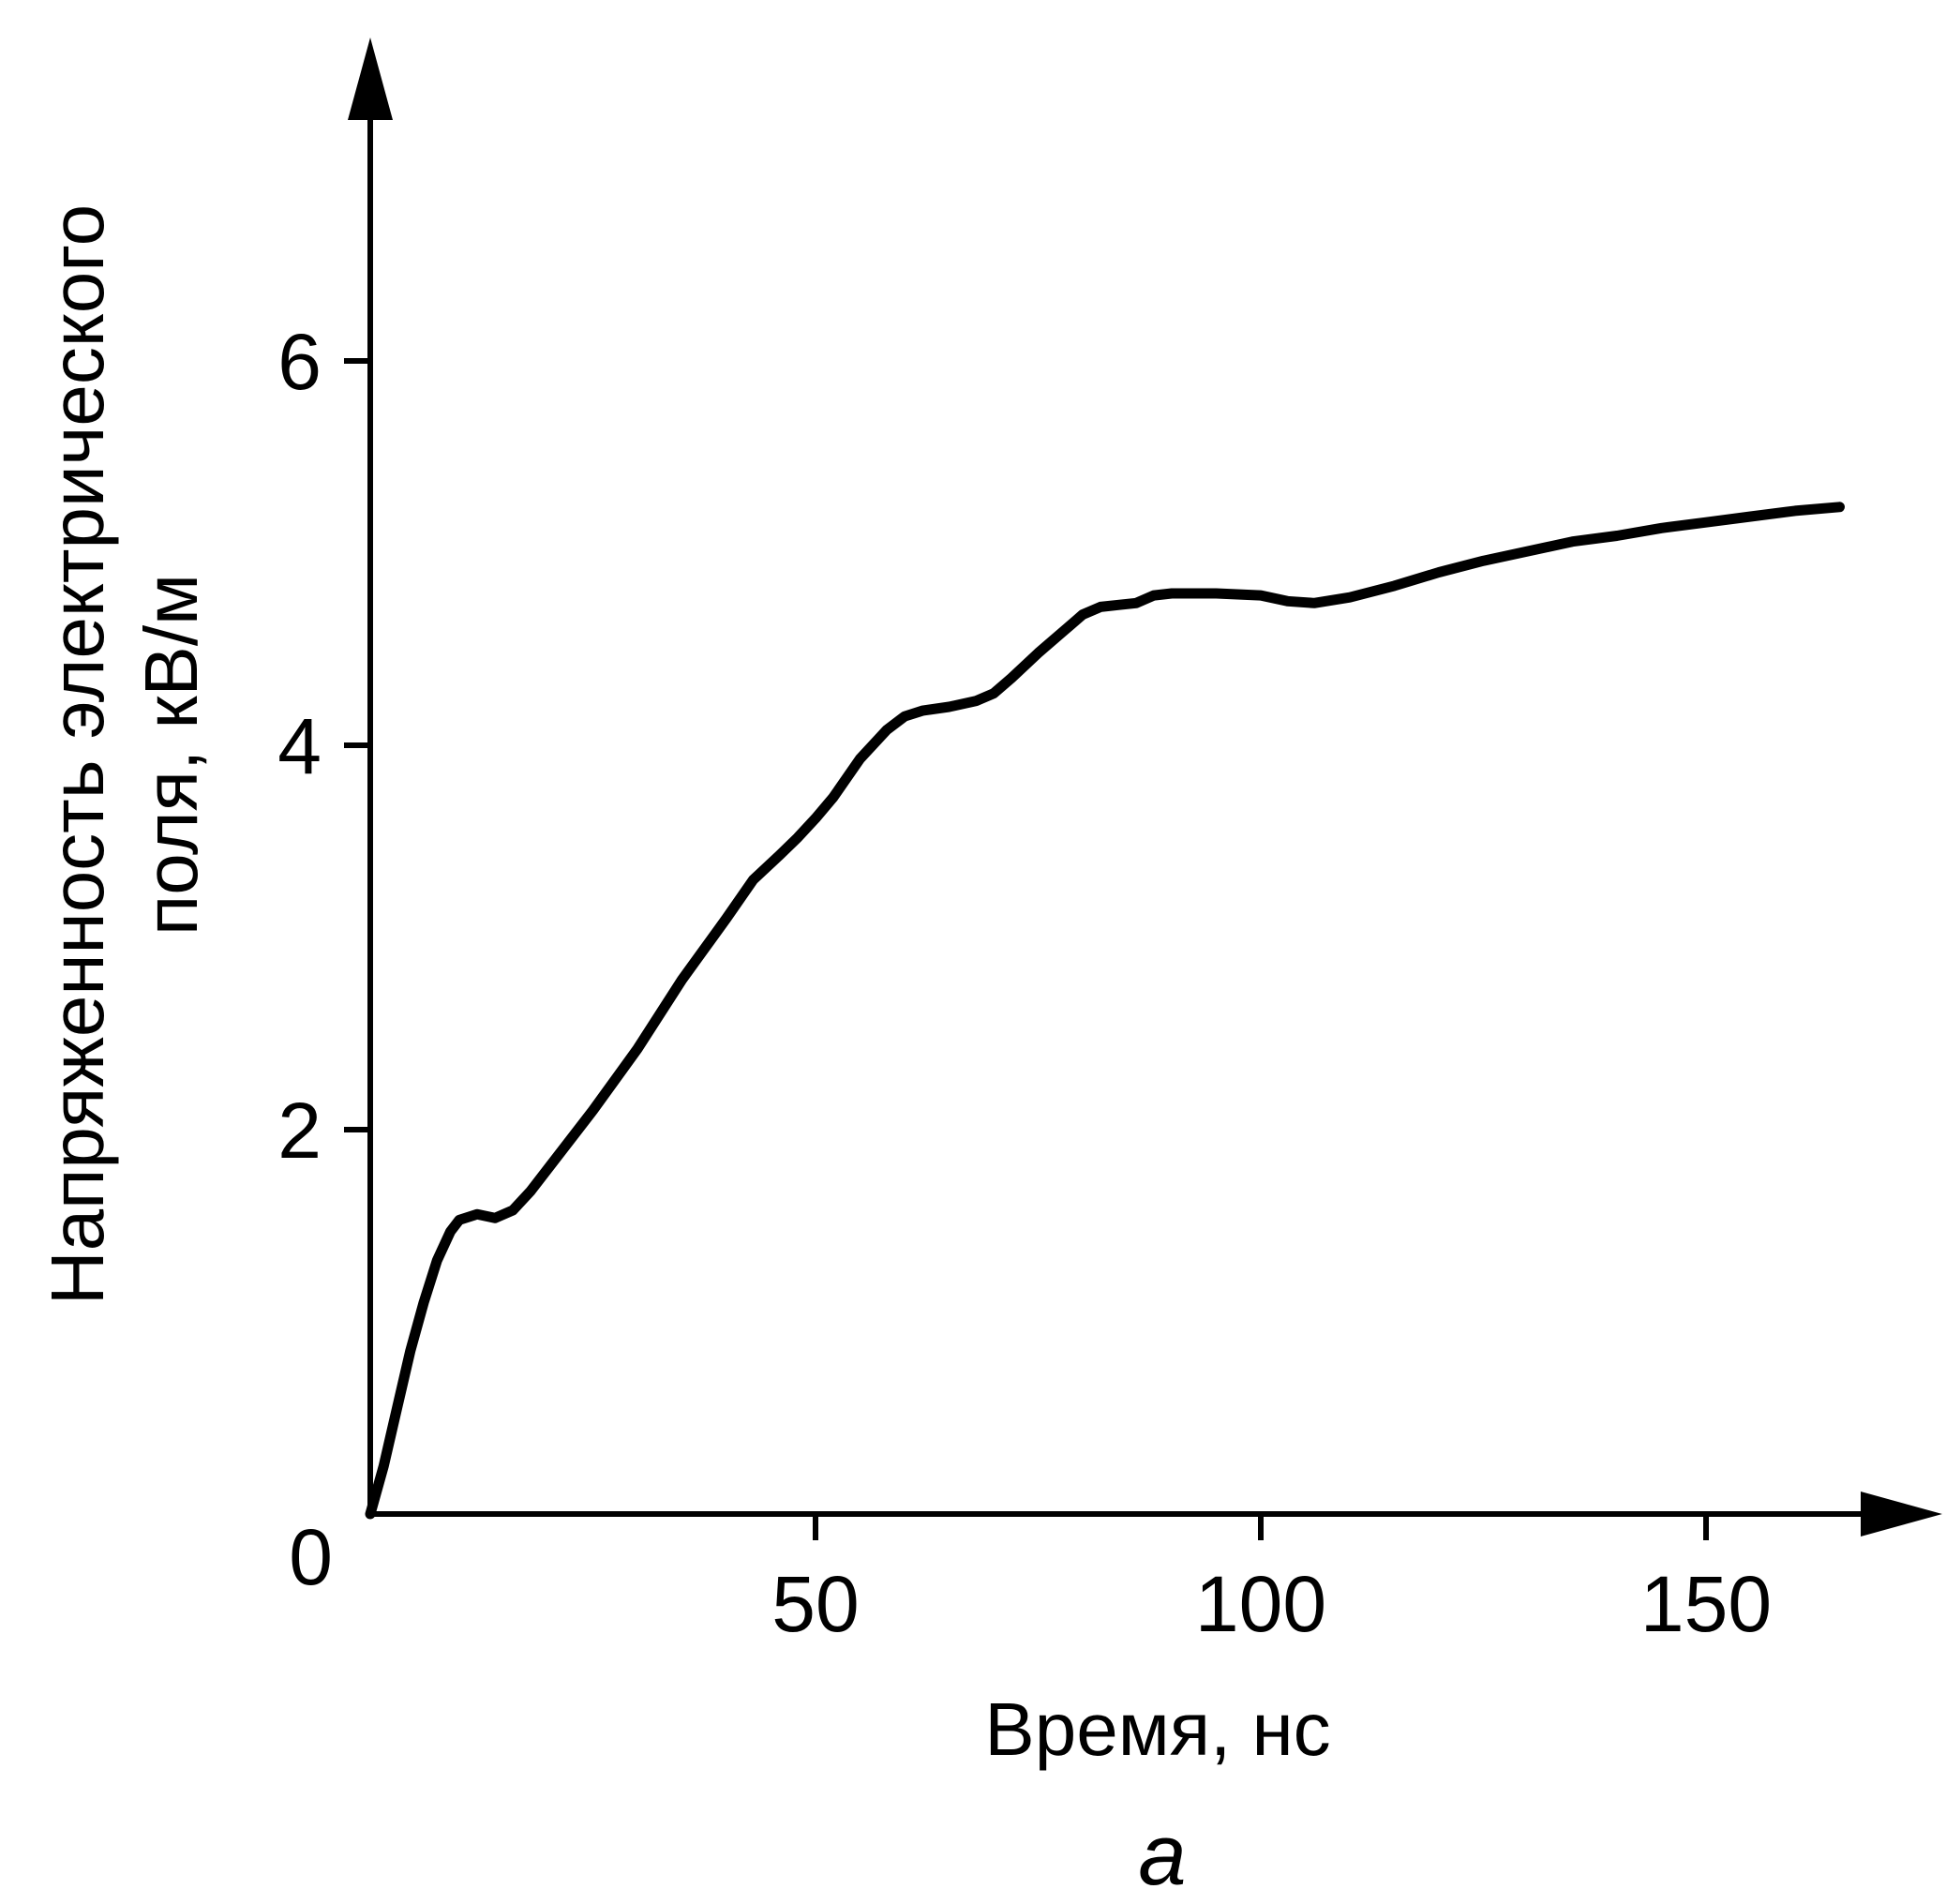  I want to click on y-axis-arrow, so click(370, 78).